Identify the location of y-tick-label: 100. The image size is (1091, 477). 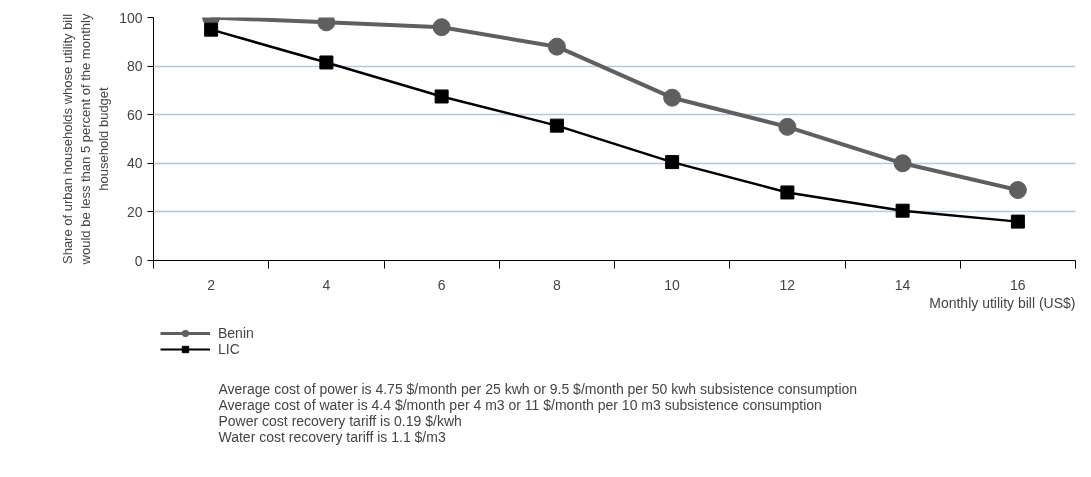
(131, 17).